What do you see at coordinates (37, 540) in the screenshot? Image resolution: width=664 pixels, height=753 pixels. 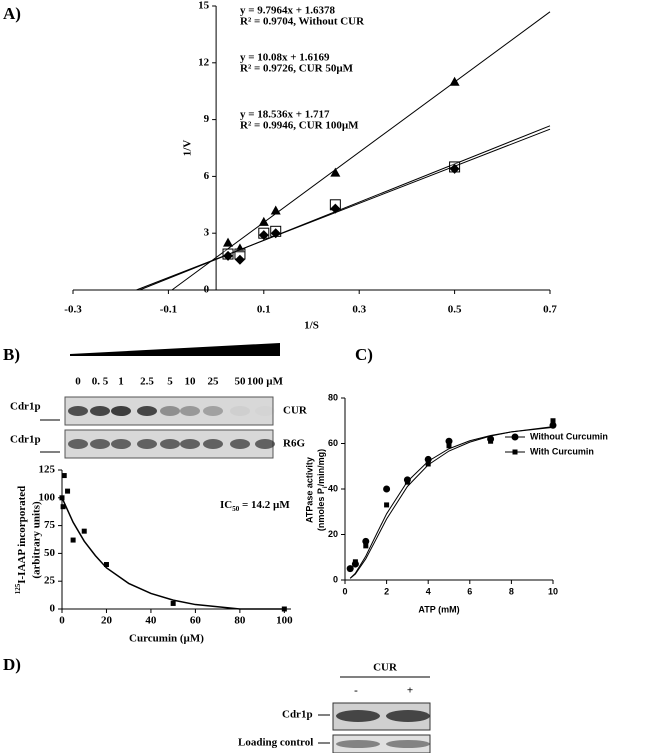 I see `y-axis-label: (arbitrary units)` at bounding box center [37, 540].